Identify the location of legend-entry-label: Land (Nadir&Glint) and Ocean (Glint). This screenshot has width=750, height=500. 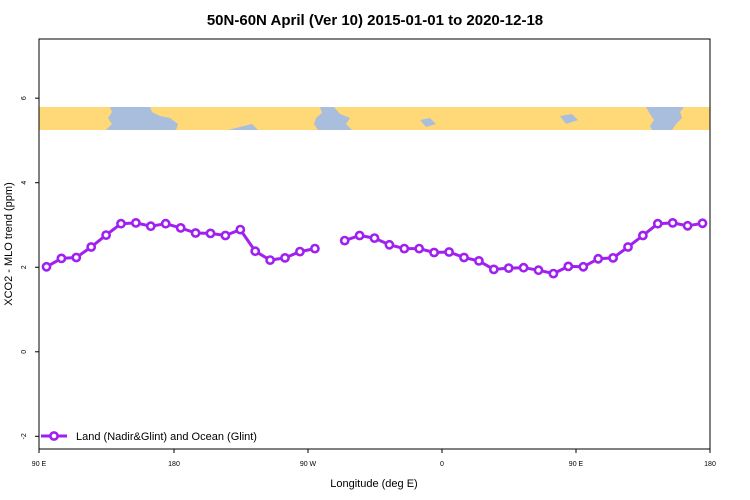
(166, 437).